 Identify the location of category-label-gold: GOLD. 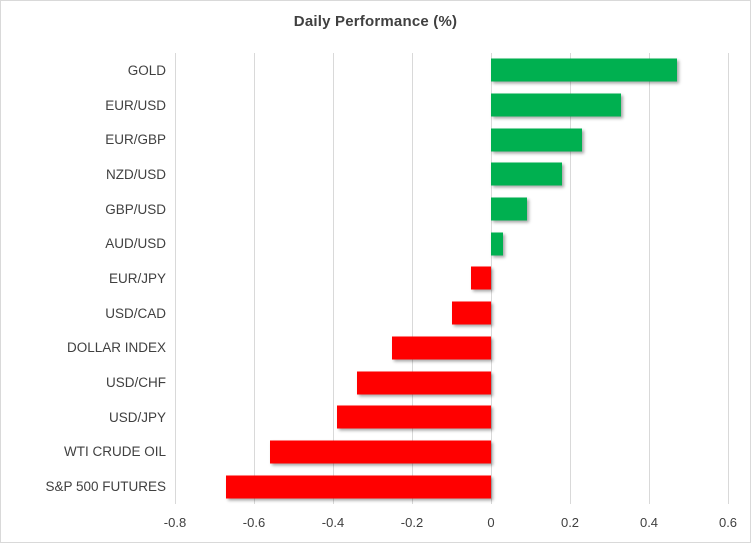
(146, 70).